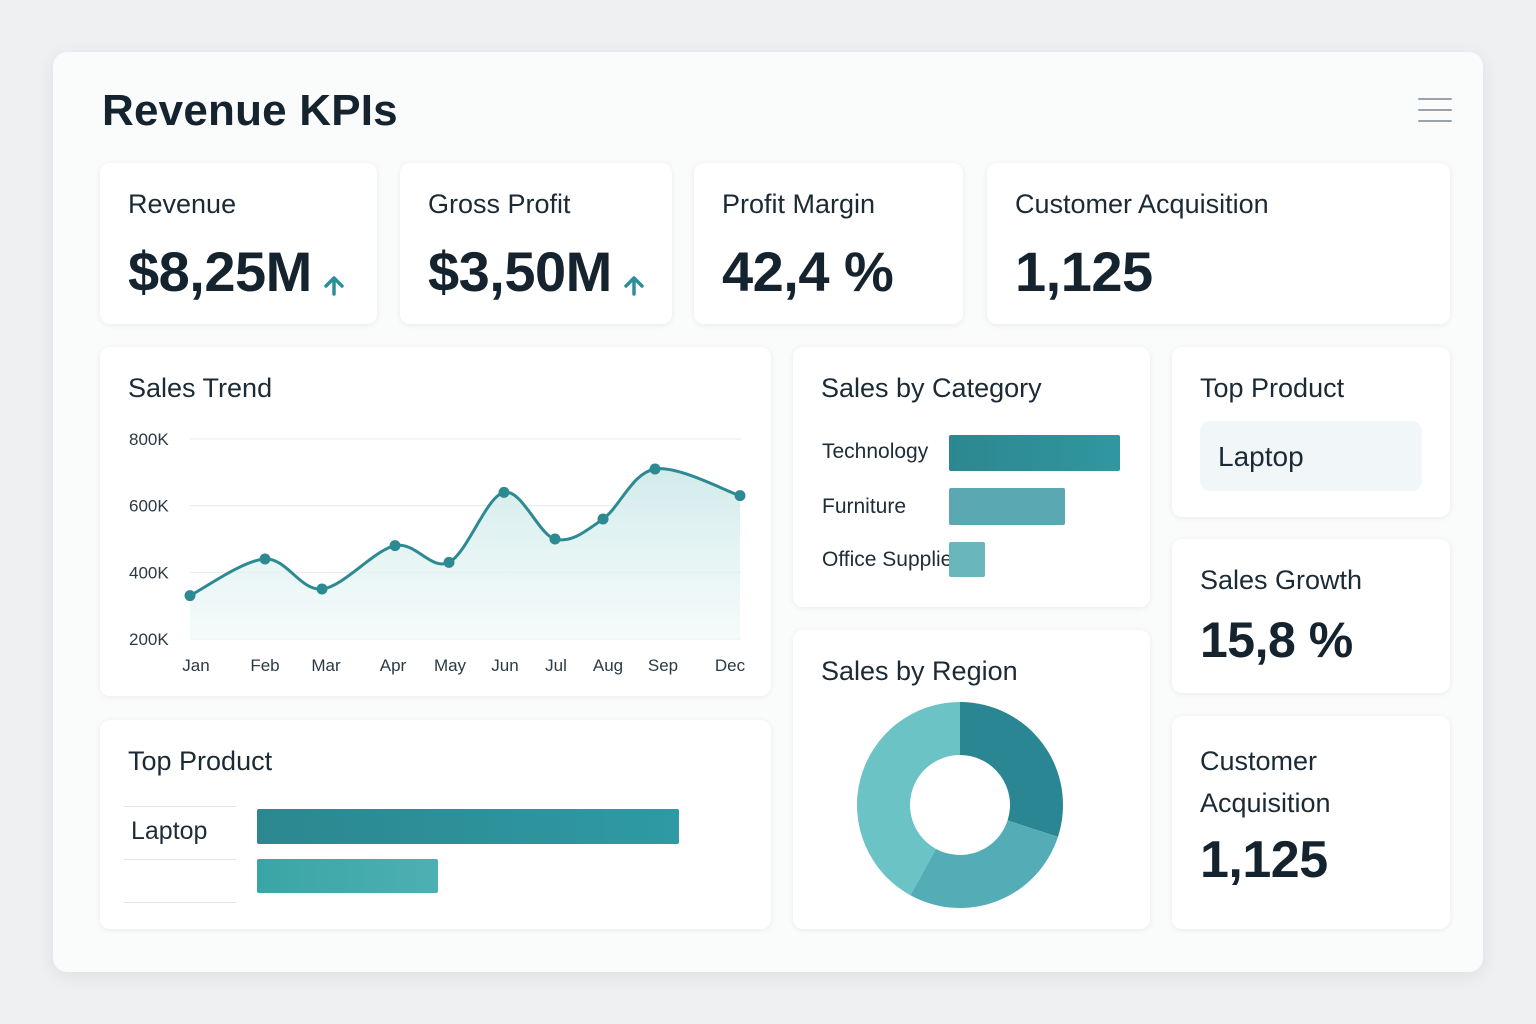 Image resolution: width=1536 pixels, height=1024 pixels. I want to click on kpi-value: $3,50M, so click(537, 274).